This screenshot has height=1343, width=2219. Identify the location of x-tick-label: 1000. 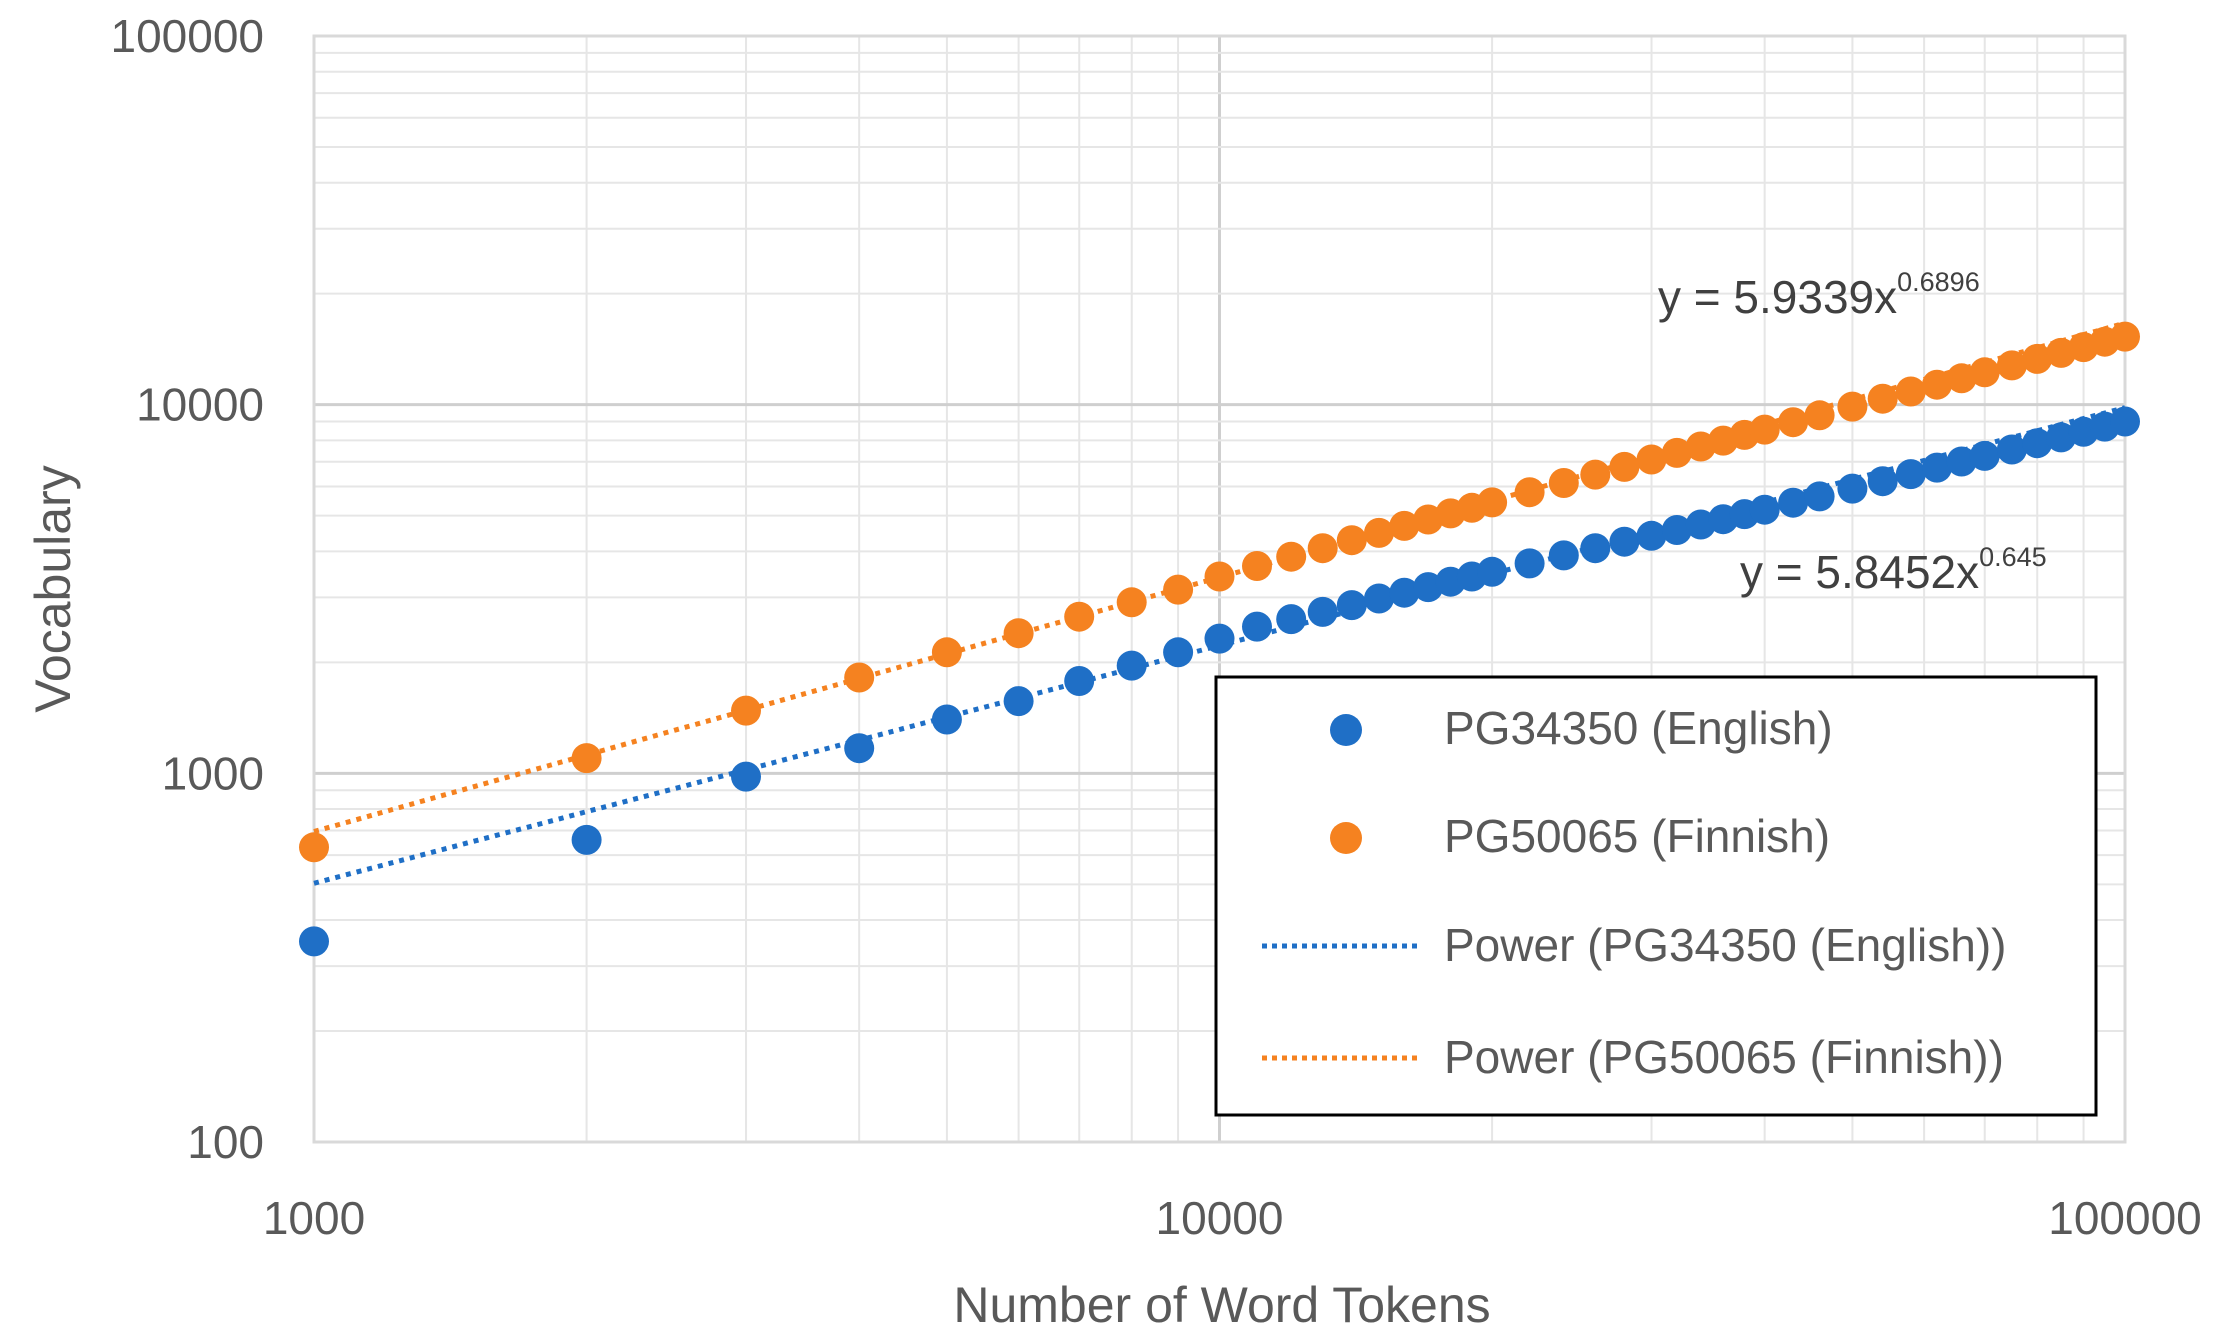
(314, 1218).